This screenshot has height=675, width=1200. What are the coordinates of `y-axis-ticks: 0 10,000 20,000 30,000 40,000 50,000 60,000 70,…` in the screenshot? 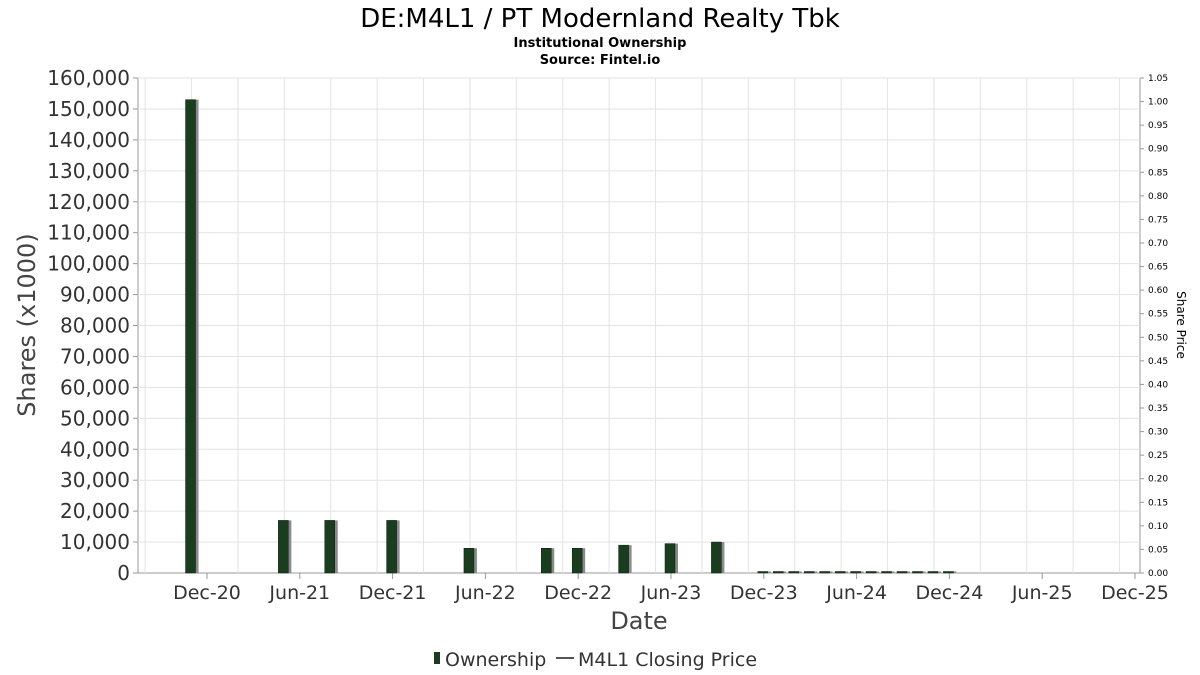 It's located at (92, 325).